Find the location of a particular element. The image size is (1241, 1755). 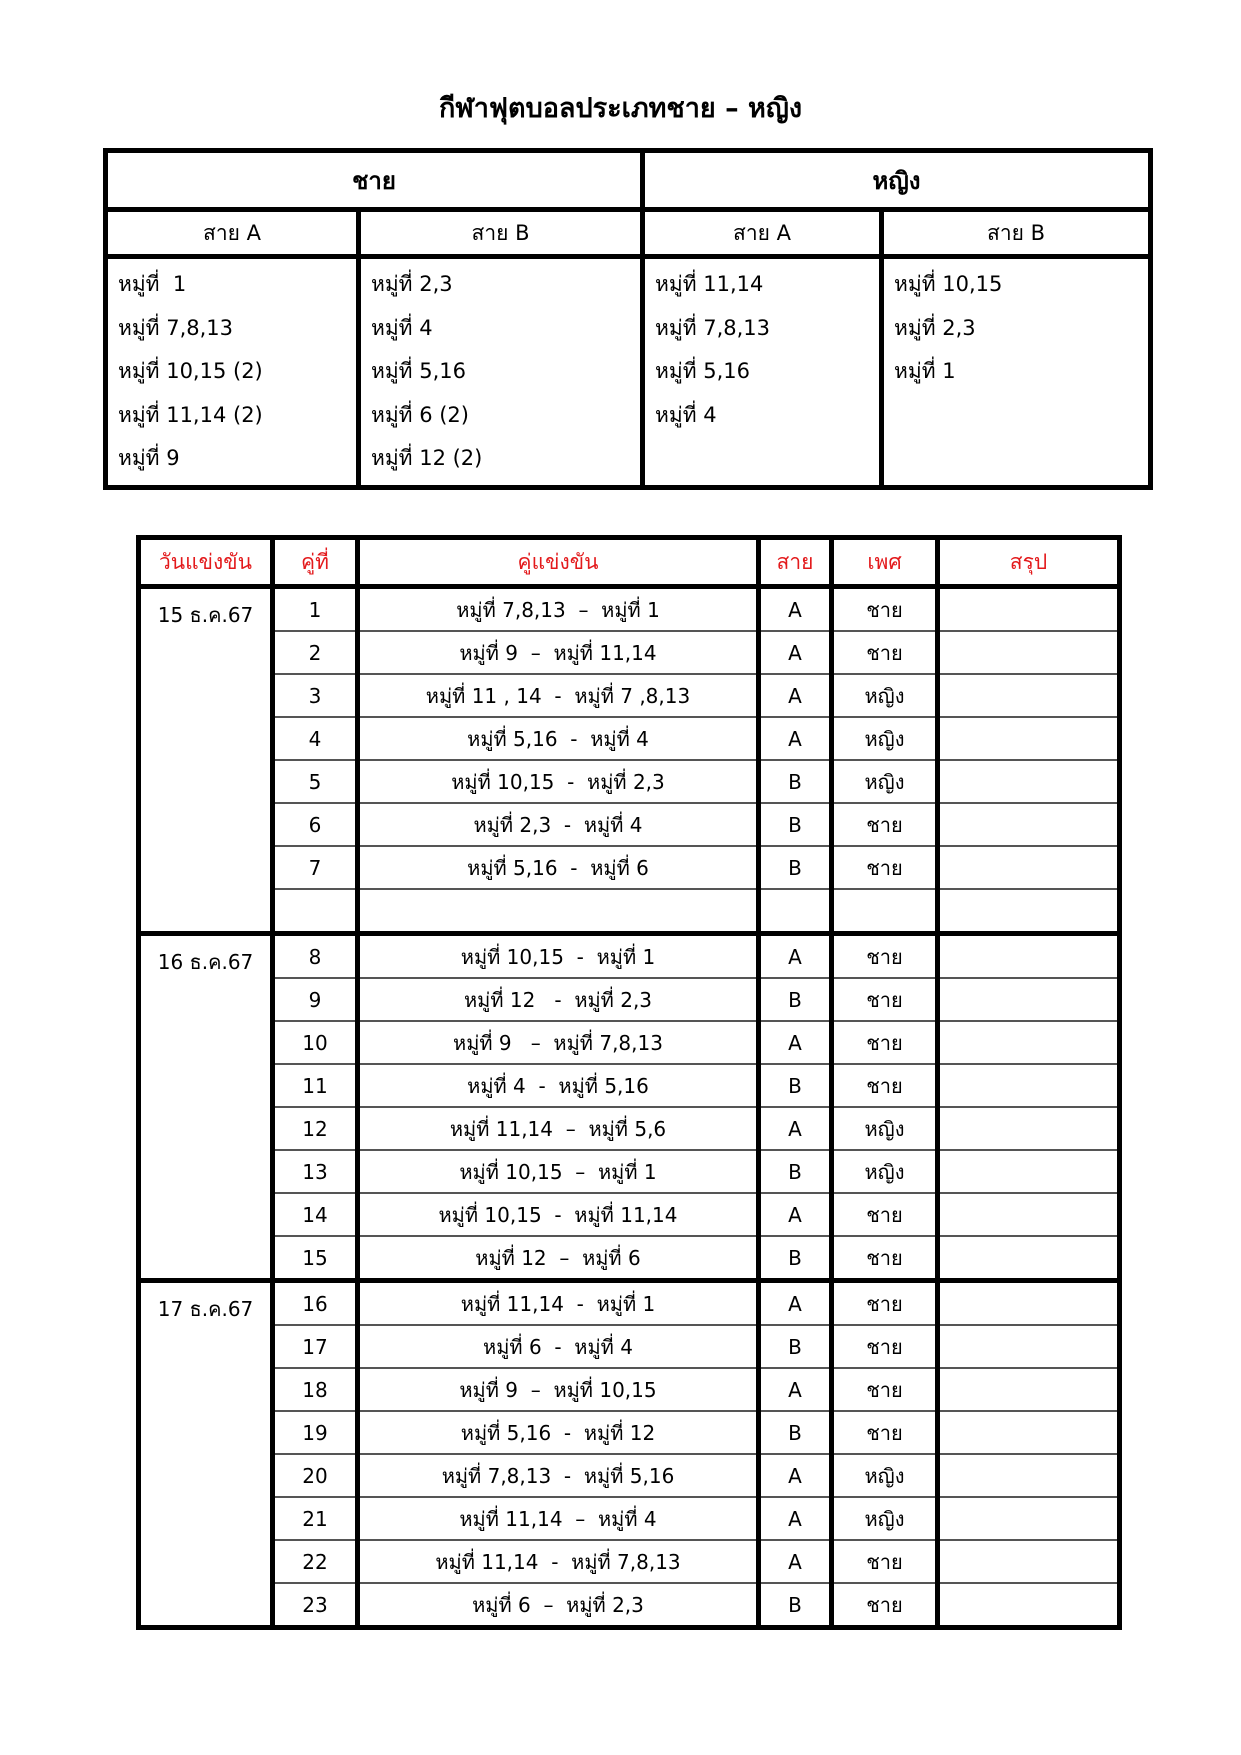

match-no: 18 is located at coordinates (315, 1389).